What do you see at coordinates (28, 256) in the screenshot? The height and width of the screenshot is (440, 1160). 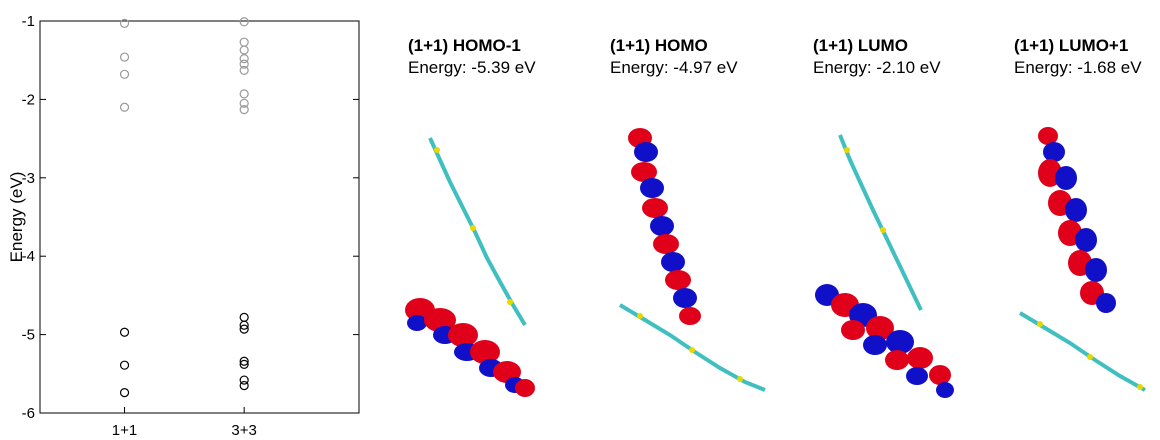 I see `y-tick-label: -4` at bounding box center [28, 256].